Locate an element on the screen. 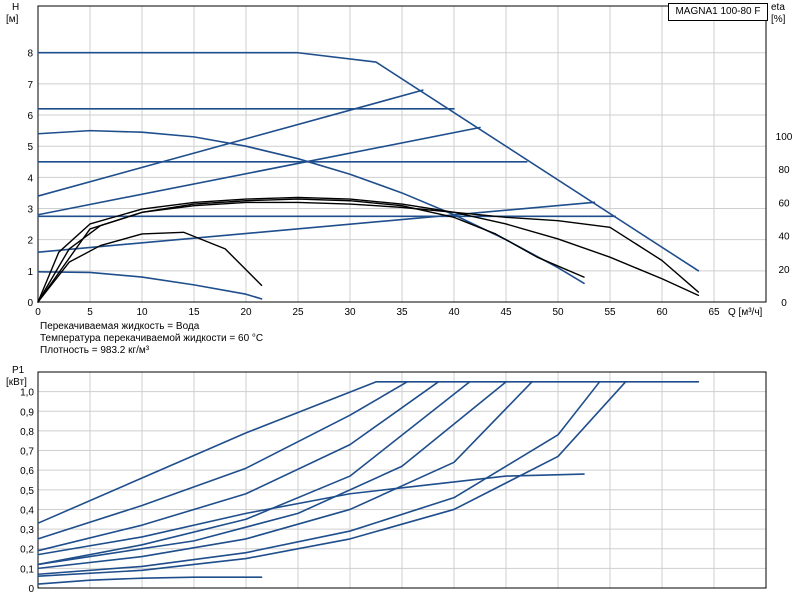 This screenshot has width=800, height=600. top-y-tick-label: 0 is located at coordinates (30, 303).